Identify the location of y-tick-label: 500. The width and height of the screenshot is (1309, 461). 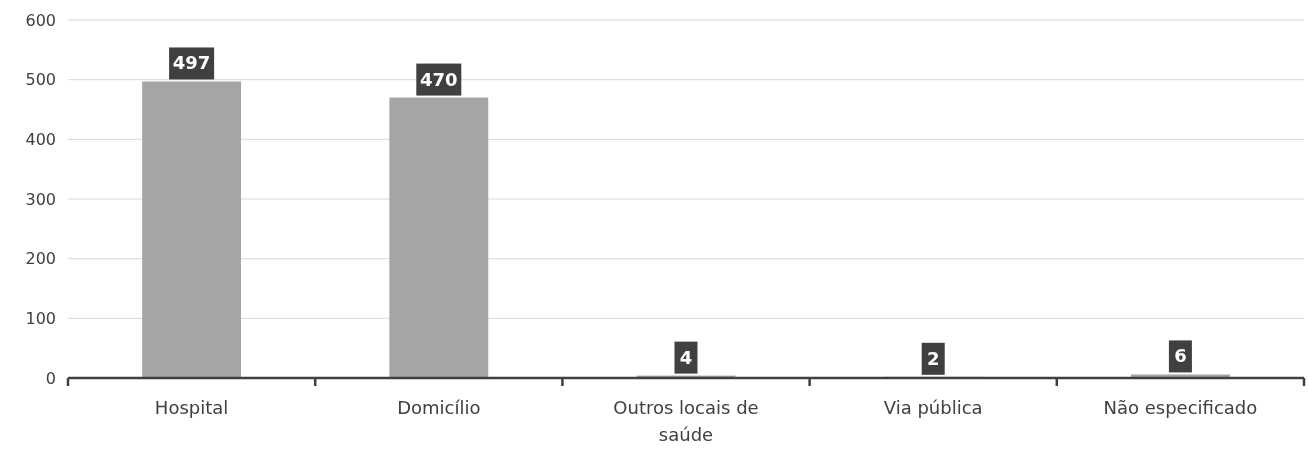
(40, 80).